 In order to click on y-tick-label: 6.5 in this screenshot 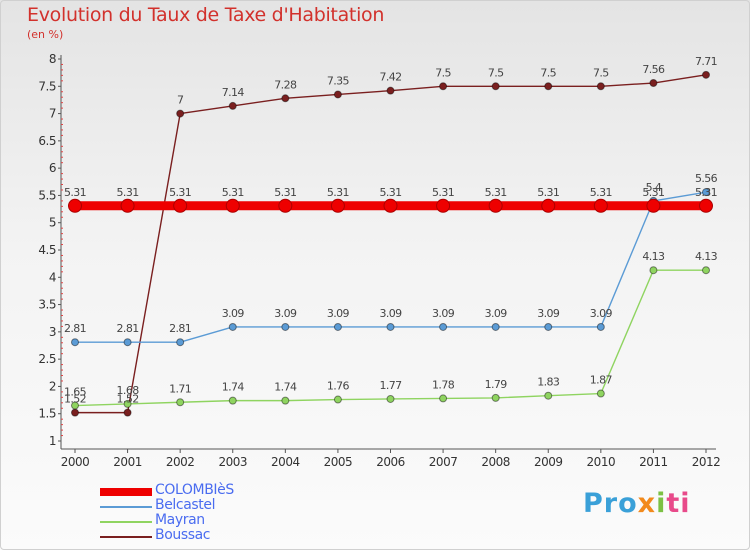, I will do `click(47, 141)`.